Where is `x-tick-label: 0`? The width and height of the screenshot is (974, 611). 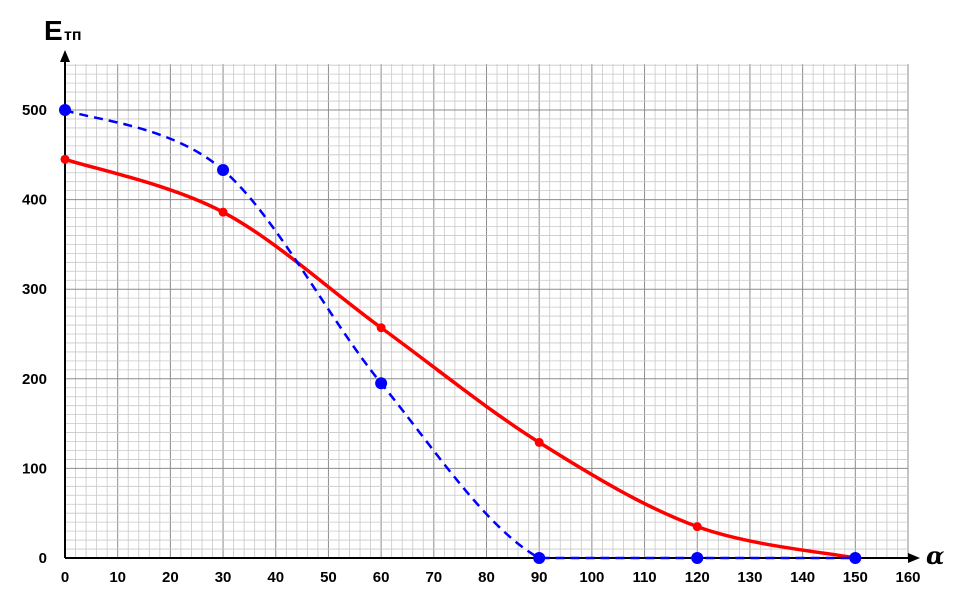
x-tick-label: 0 is located at coordinates (65, 577).